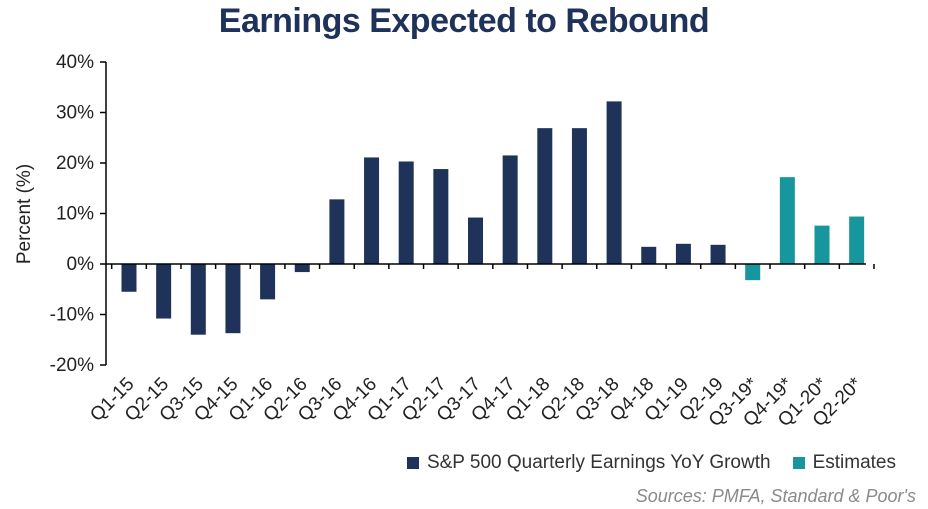 The image size is (928, 509). What do you see at coordinates (798, 463) in the screenshot?
I see `legend-swatch-estimates` at bounding box center [798, 463].